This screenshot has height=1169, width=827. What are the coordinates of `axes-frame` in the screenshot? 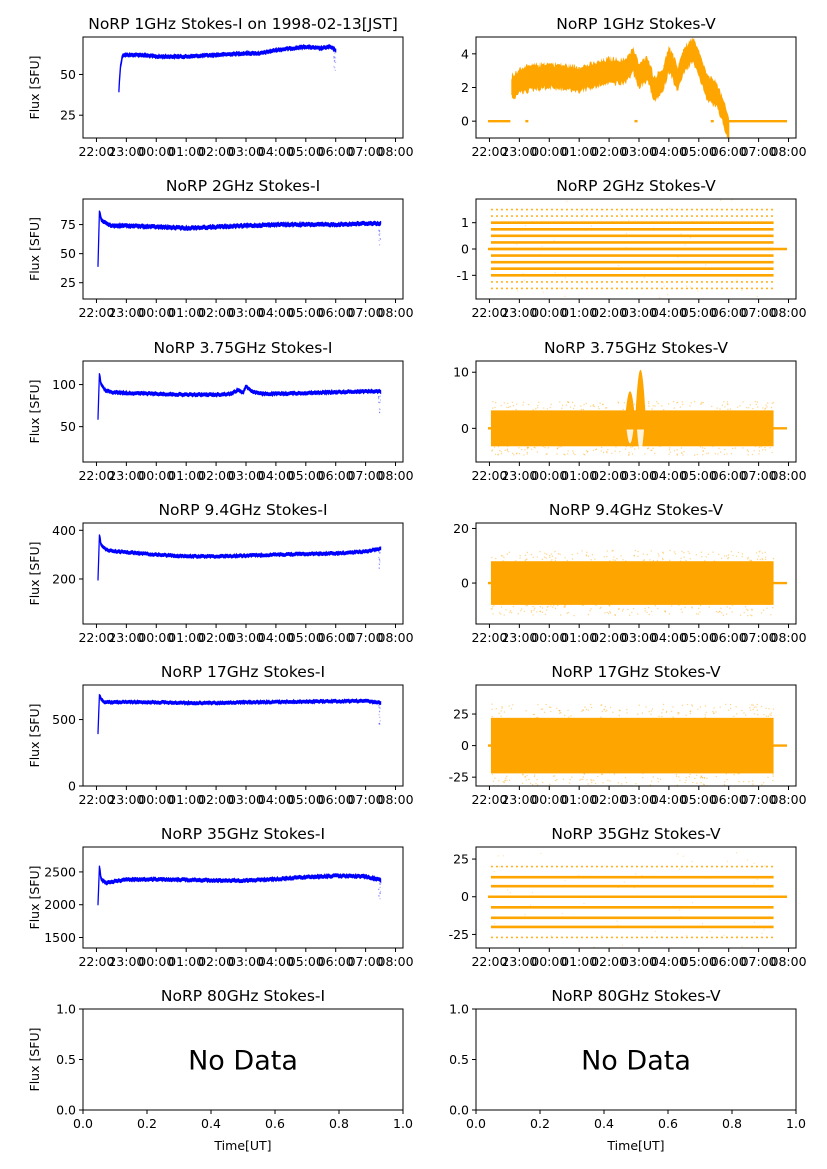 It's located at (243, 573).